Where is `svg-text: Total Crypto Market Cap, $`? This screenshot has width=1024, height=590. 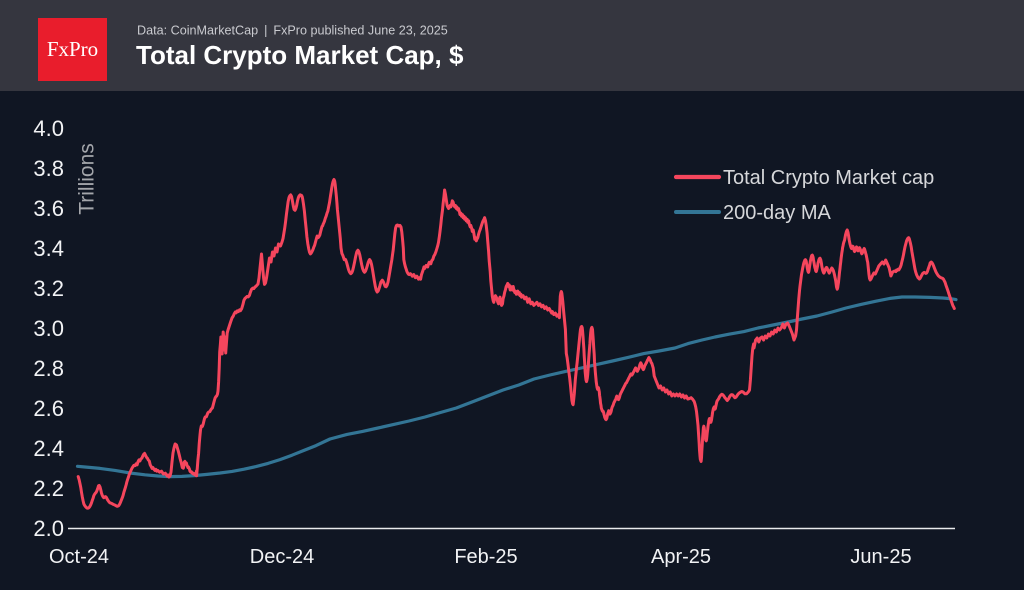 svg-text: Total Crypto Market Cap, $ is located at coordinates (300, 55).